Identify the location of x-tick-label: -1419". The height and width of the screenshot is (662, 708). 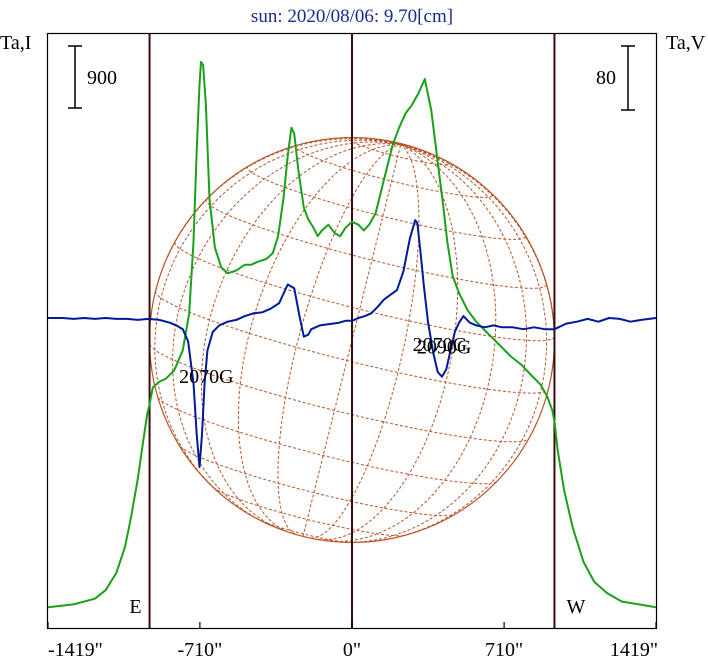
(75, 650).